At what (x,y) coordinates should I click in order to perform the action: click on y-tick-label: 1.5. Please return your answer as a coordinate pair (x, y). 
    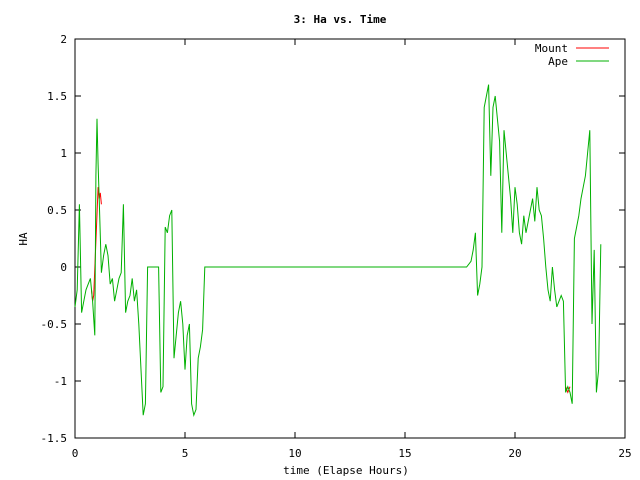
    Looking at the image, I should click on (57, 96).